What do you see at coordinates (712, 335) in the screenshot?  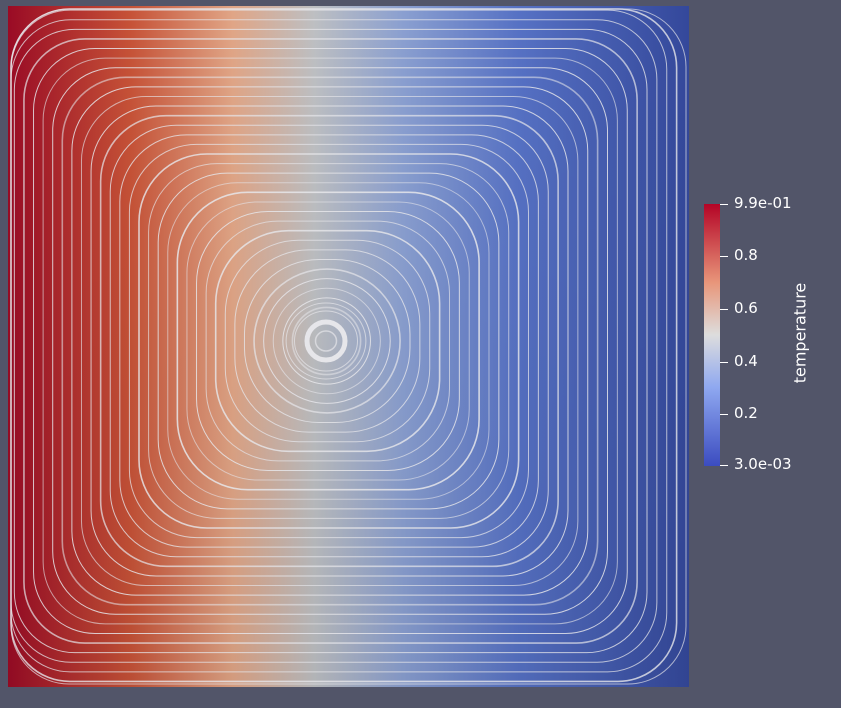 I see `colorbar-gradient` at bounding box center [712, 335].